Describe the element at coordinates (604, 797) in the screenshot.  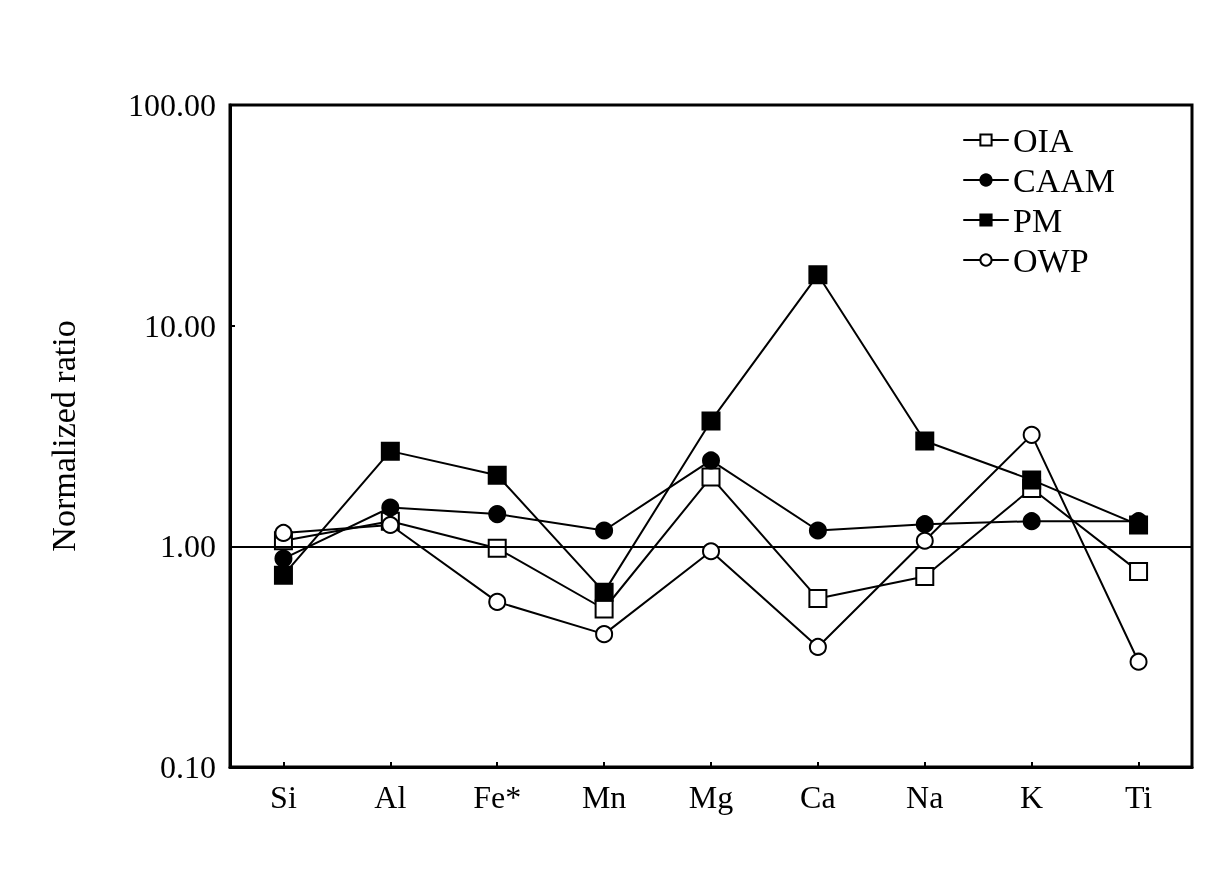
I see `x-tick-label: Mn` at that location.